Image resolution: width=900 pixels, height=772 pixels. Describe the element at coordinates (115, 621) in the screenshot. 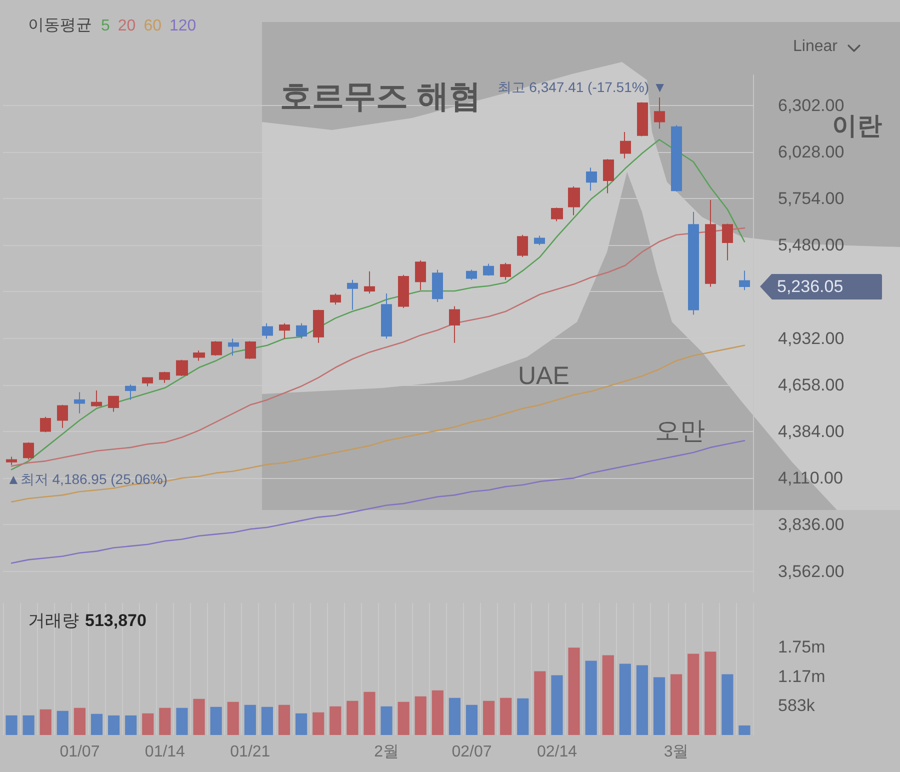

I see `annotation: 513,870` at that location.